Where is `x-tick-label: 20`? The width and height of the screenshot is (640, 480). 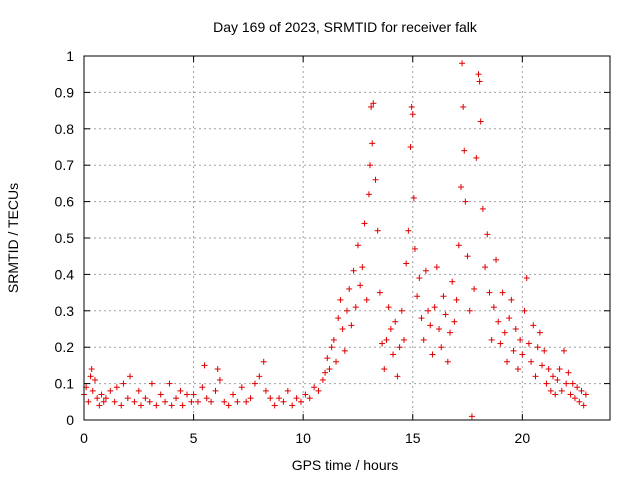
x-tick-label: 20 is located at coordinates (523, 438).